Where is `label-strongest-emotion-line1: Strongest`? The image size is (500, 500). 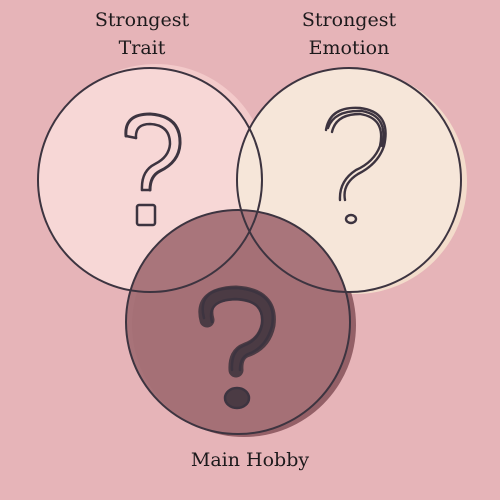 label-strongest-emotion-line1: Strongest is located at coordinates (349, 20).